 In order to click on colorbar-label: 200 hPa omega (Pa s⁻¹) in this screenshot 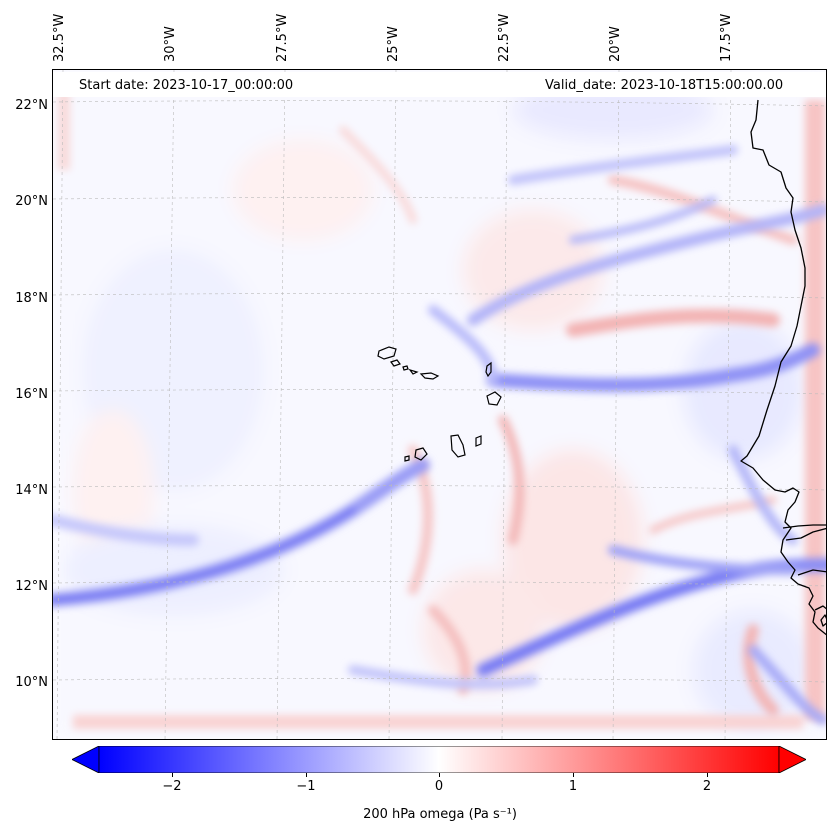, I will do `click(440, 814)`.